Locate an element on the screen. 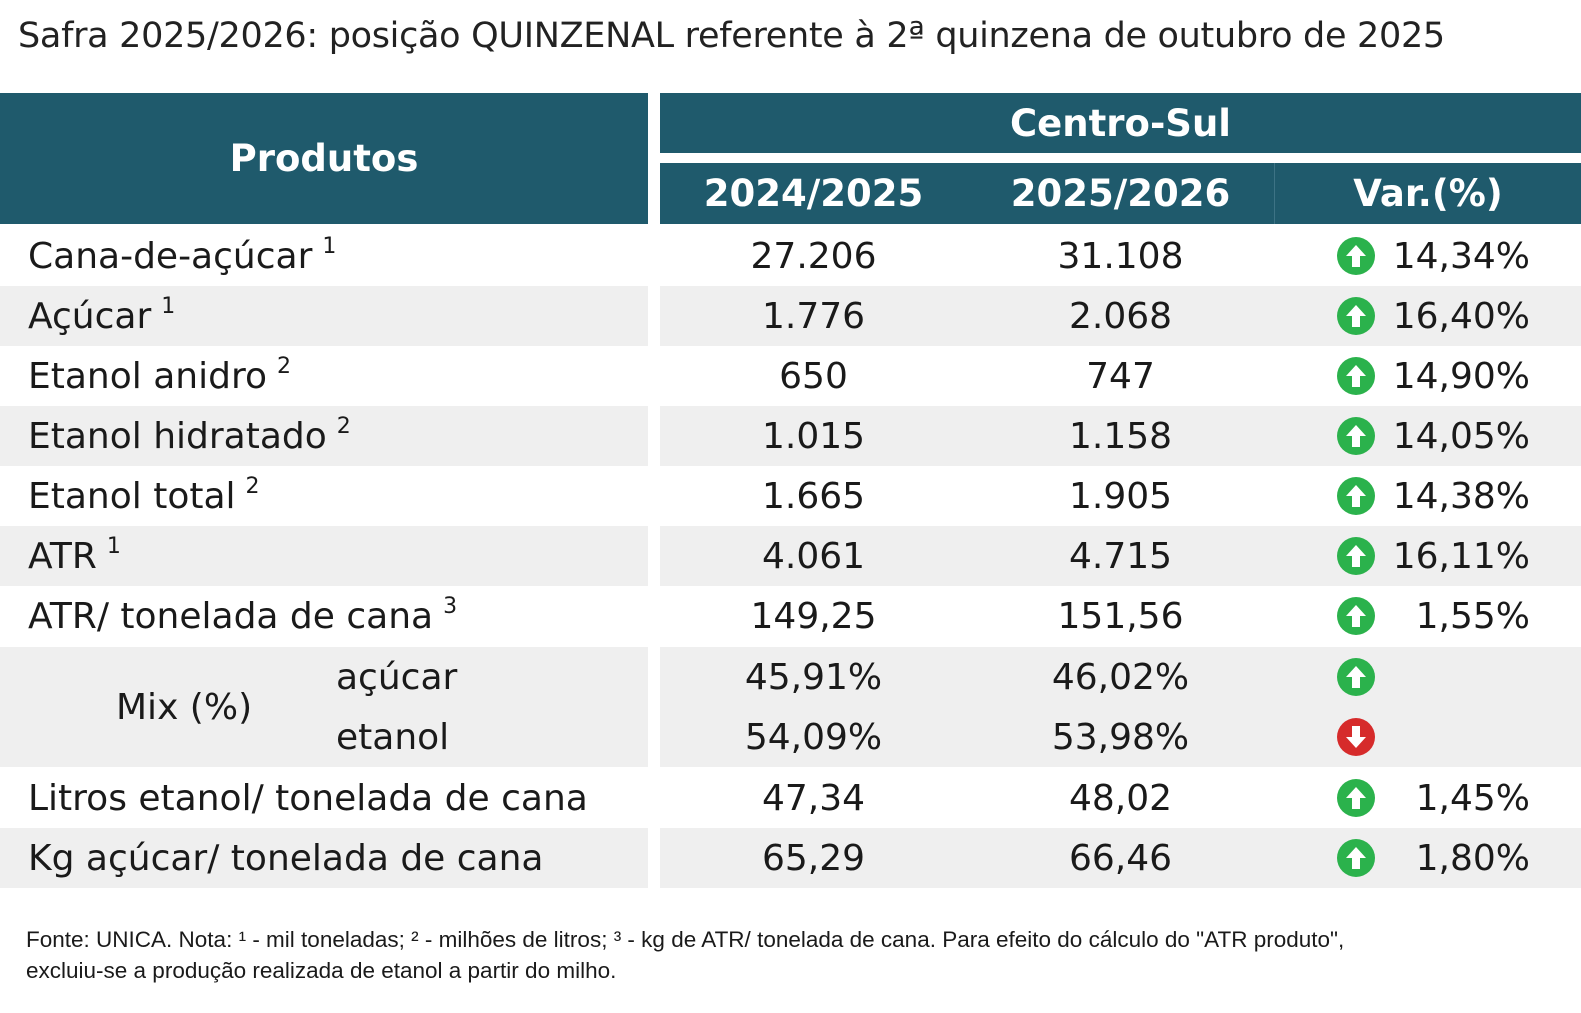 The height and width of the screenshot is (1013, 1581). header-separator is located at coordinates (1274, 193).